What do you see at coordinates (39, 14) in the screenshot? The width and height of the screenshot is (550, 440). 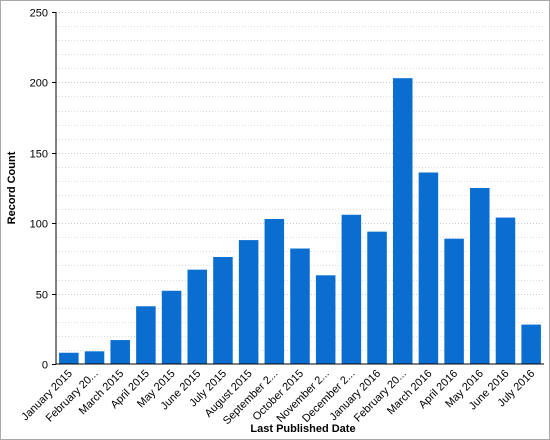 I see `y-tick-label: 250` at bounding box center [39, 14].